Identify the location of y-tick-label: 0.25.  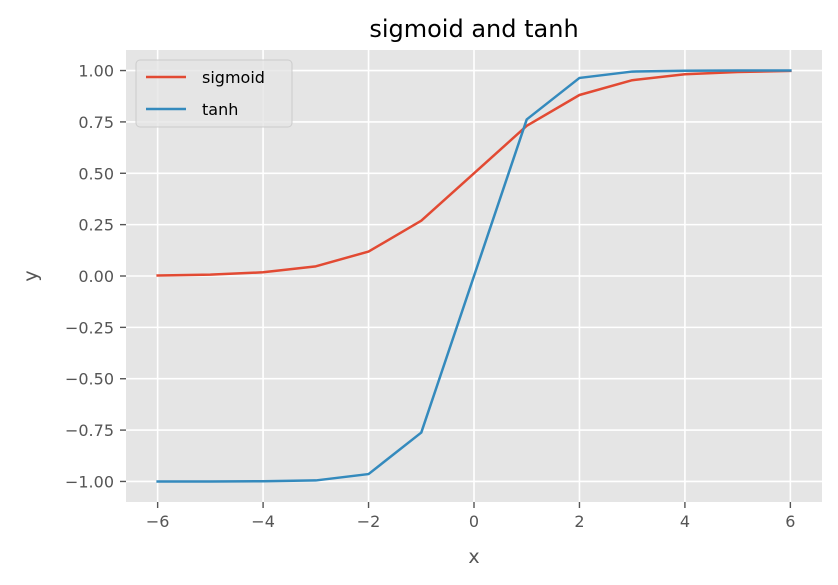
(96, 225).